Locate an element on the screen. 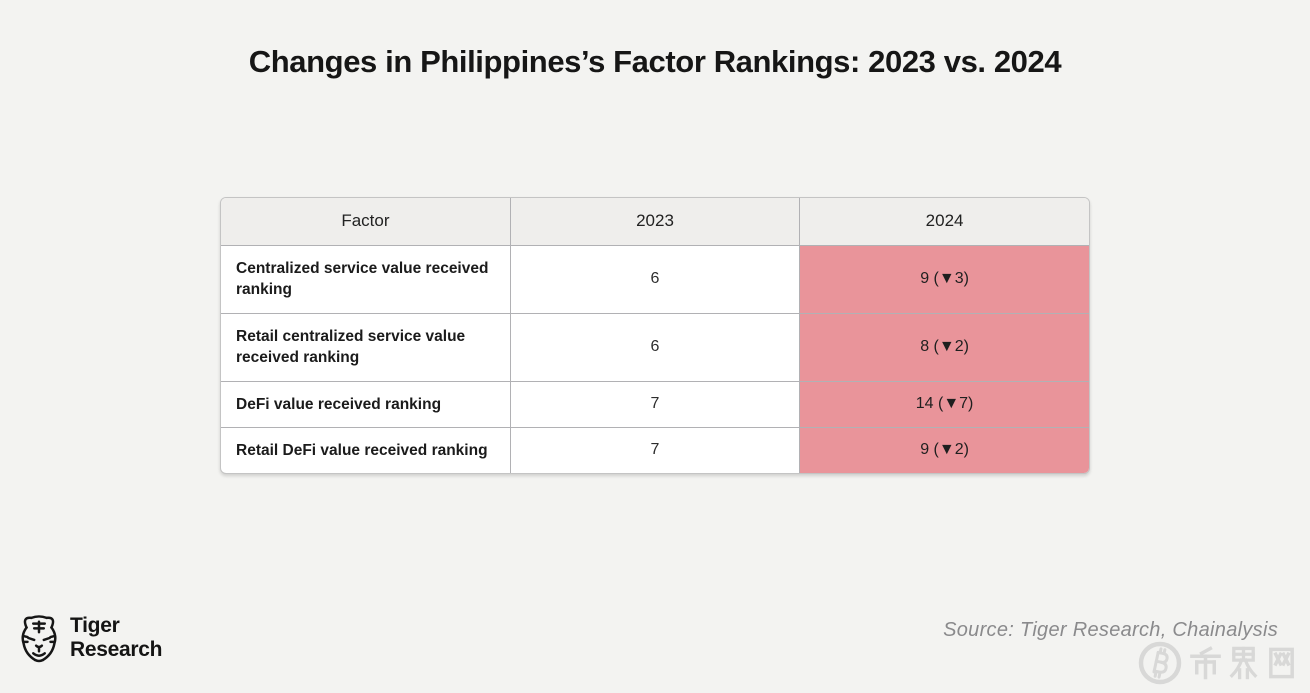  table-header-row: Factor 2023 2024 is located at coordinates (655, 222).